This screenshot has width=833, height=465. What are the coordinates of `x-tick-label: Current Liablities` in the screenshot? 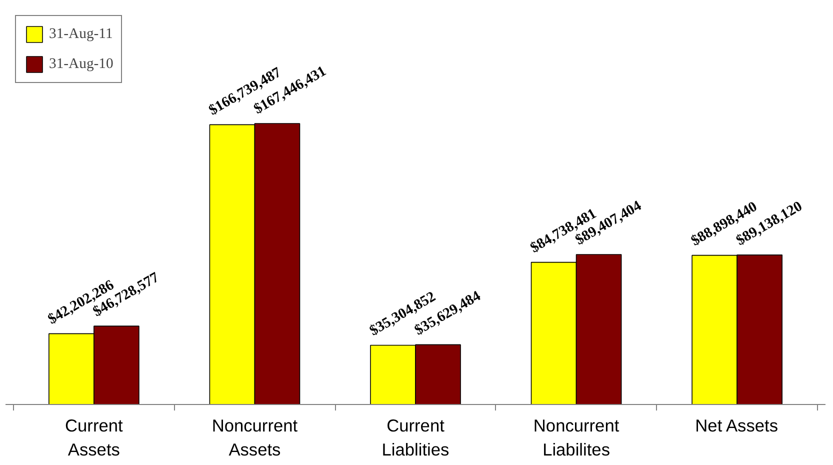 It's located at (416, 438).